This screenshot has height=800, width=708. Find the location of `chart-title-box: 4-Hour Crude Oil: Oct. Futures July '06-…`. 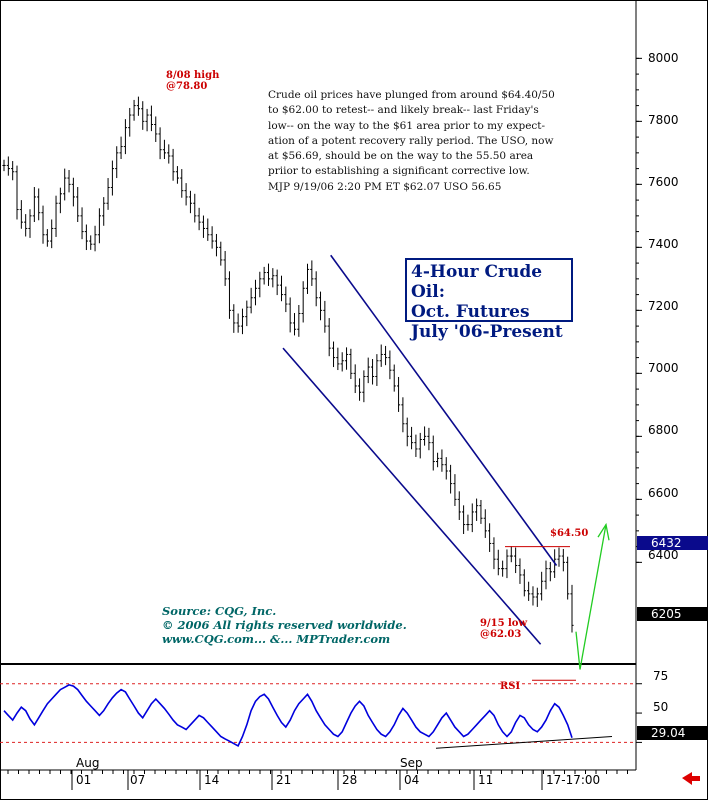

chart-title-box: 4-Hour Crude Oil: Oct. Futures July '06-… is located at coordinates (489, 300).